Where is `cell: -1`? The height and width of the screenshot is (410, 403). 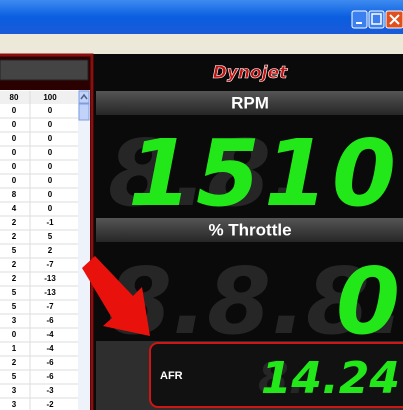
cell: -1 is located at coordinates (50, 222).